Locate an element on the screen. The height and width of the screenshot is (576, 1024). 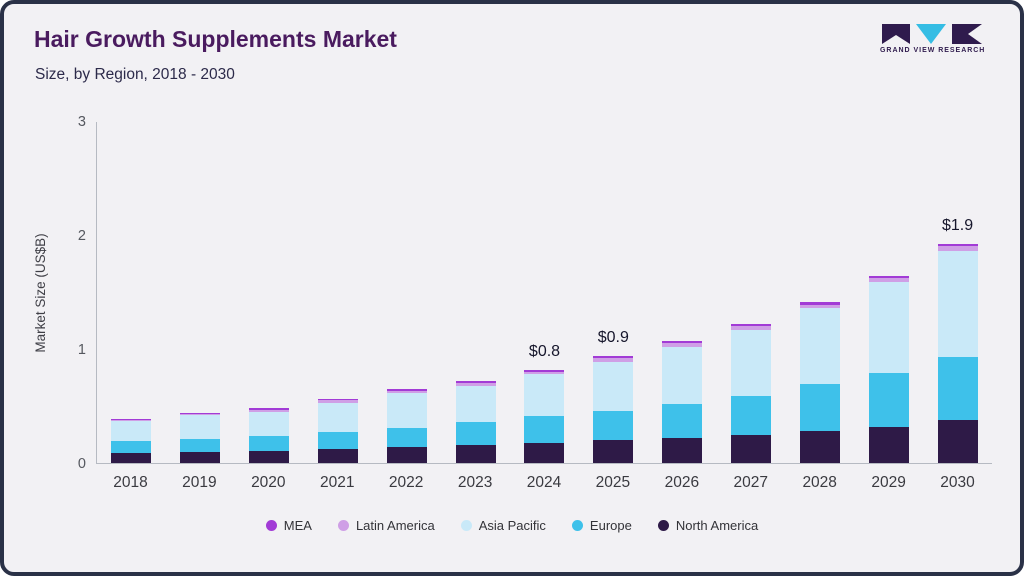
x-tick-2025: 2025 is located at coordinates (613, 482).